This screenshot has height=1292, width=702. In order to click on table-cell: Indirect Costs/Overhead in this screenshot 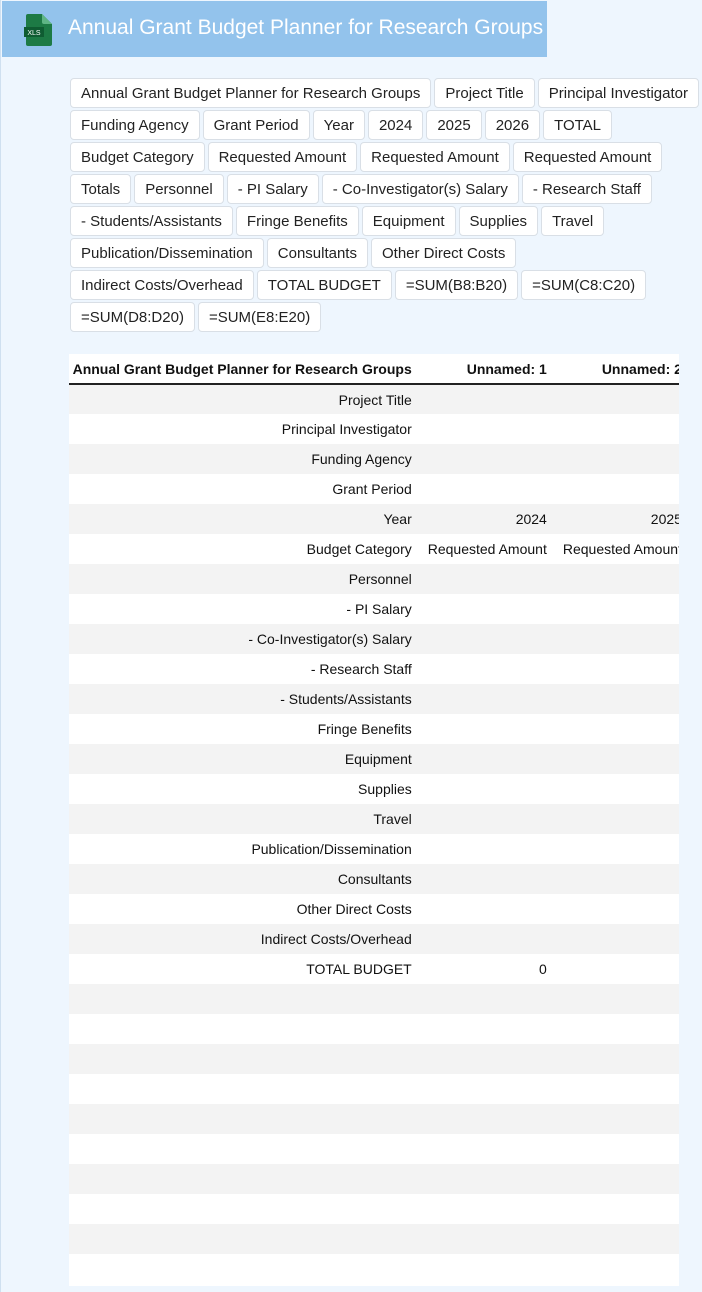, I will do `click(244, 939)`.